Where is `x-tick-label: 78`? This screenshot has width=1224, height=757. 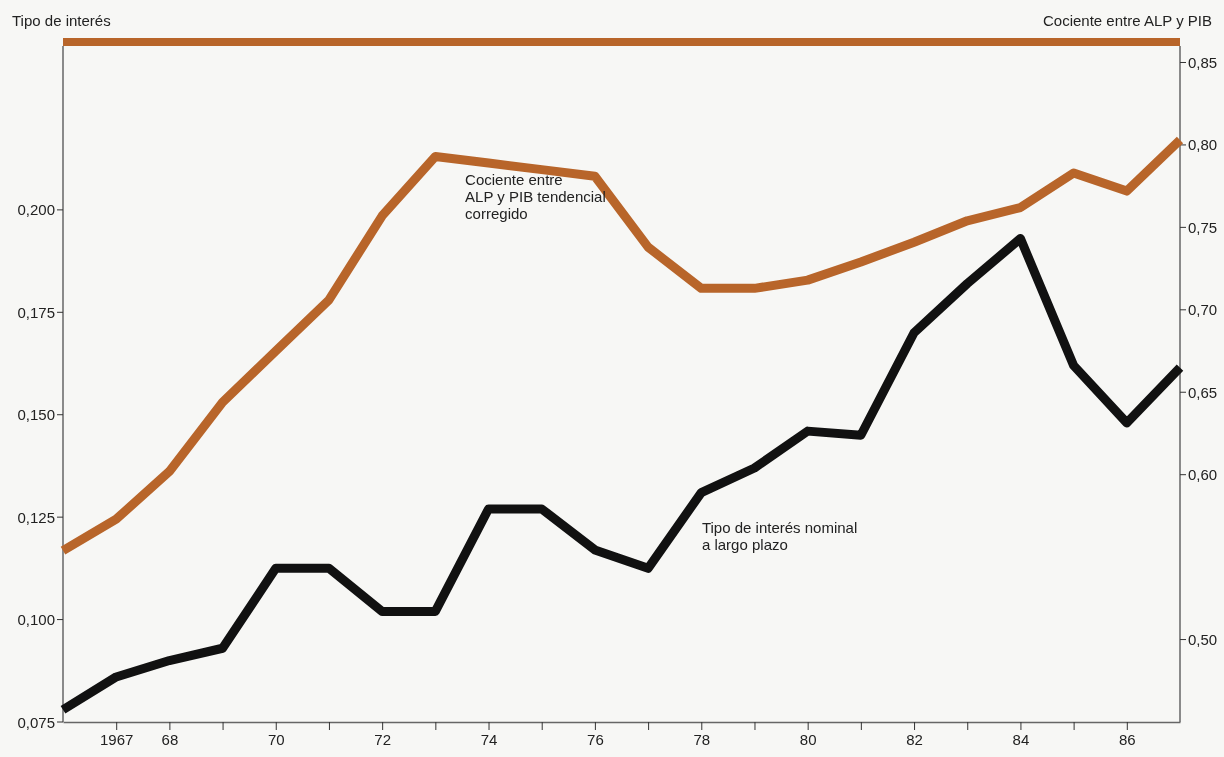 x-tick-label: 78 is located at coordinates (702, 739).